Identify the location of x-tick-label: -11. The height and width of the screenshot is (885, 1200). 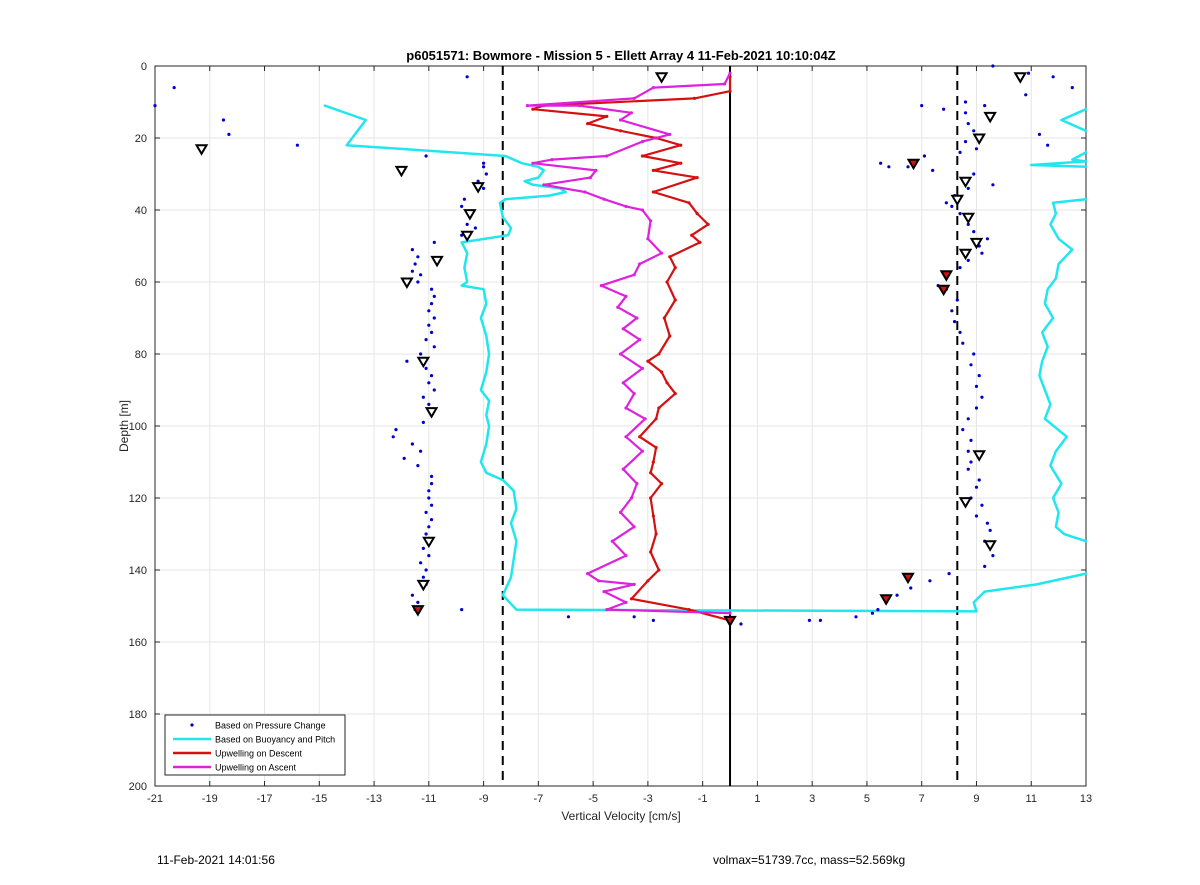
(428, 799).